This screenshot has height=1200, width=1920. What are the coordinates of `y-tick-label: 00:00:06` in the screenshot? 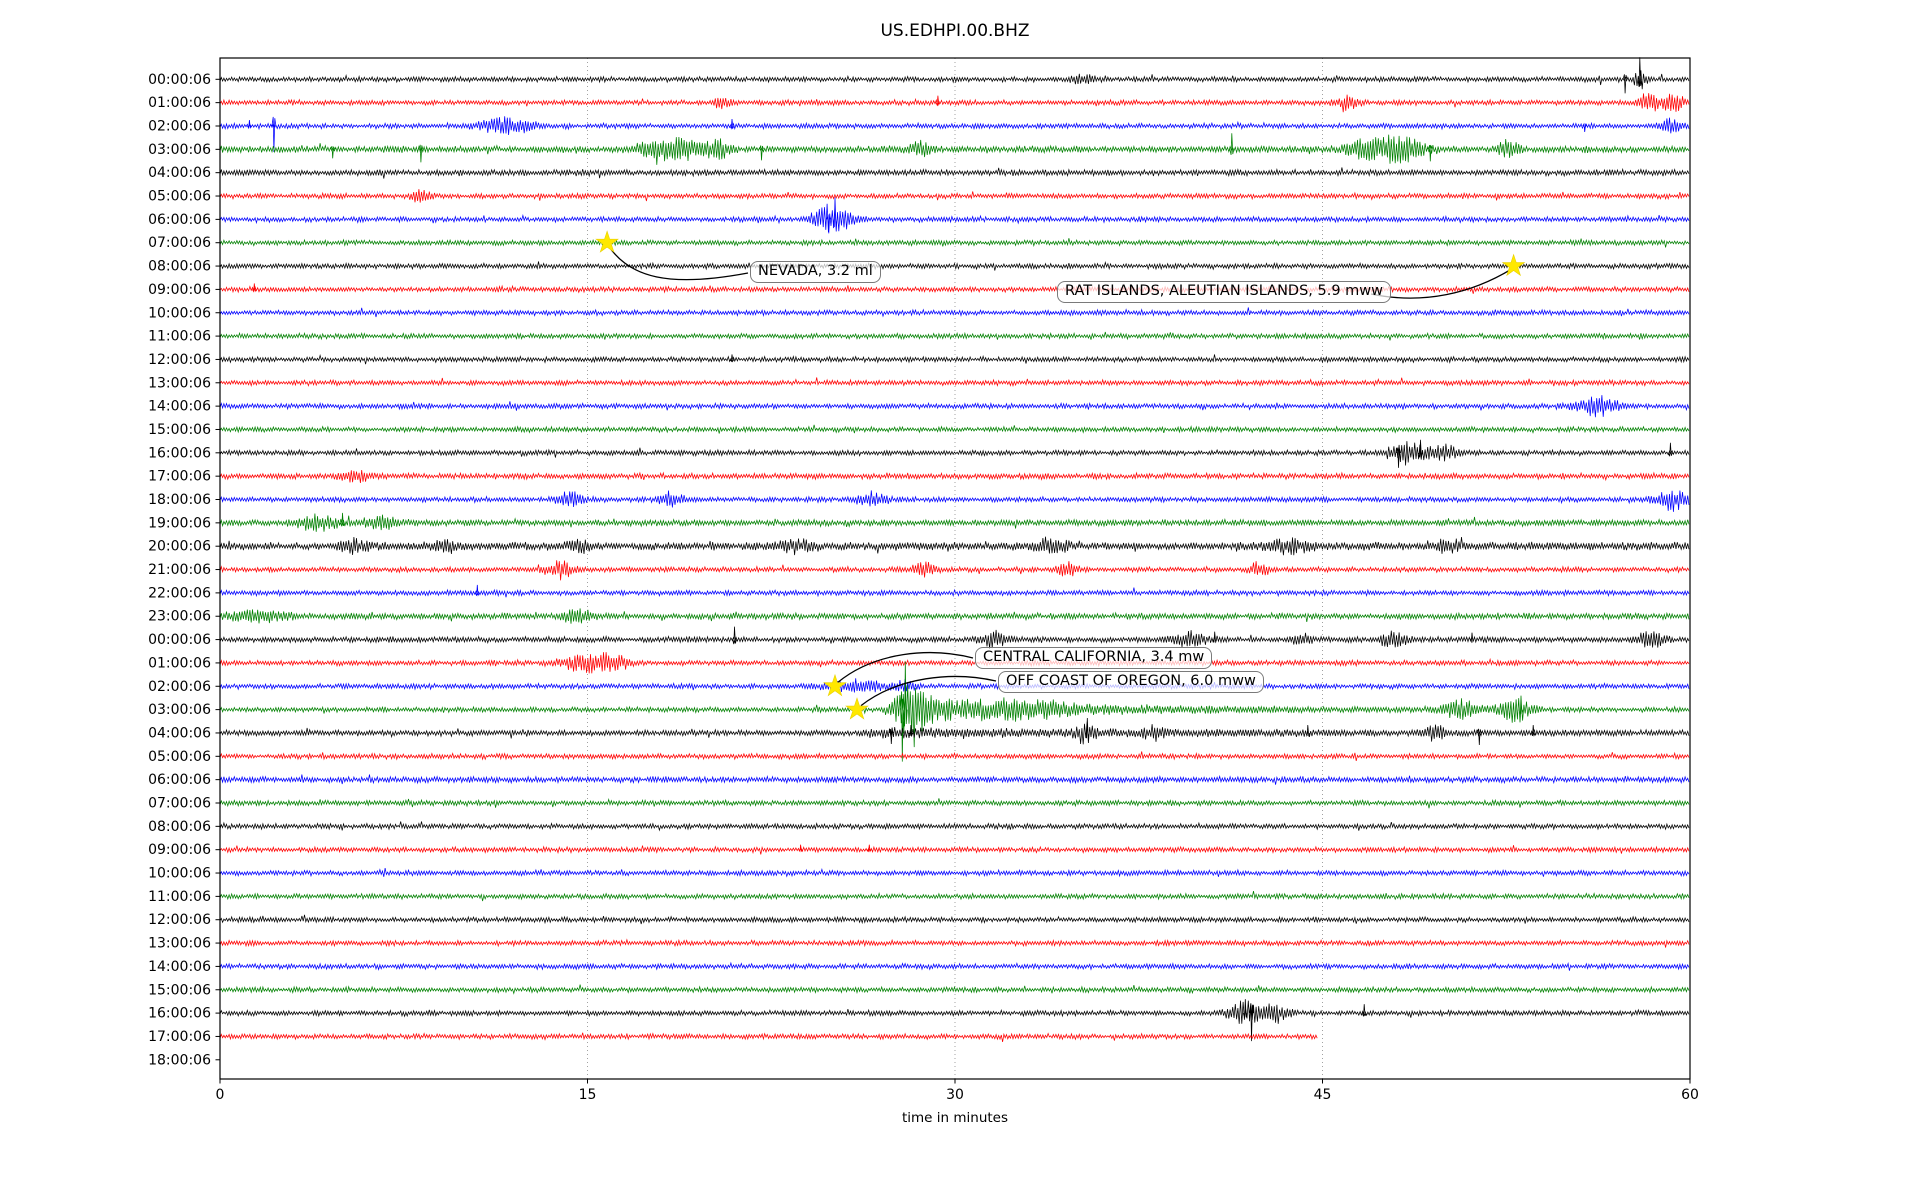 It's located at (179, 80).